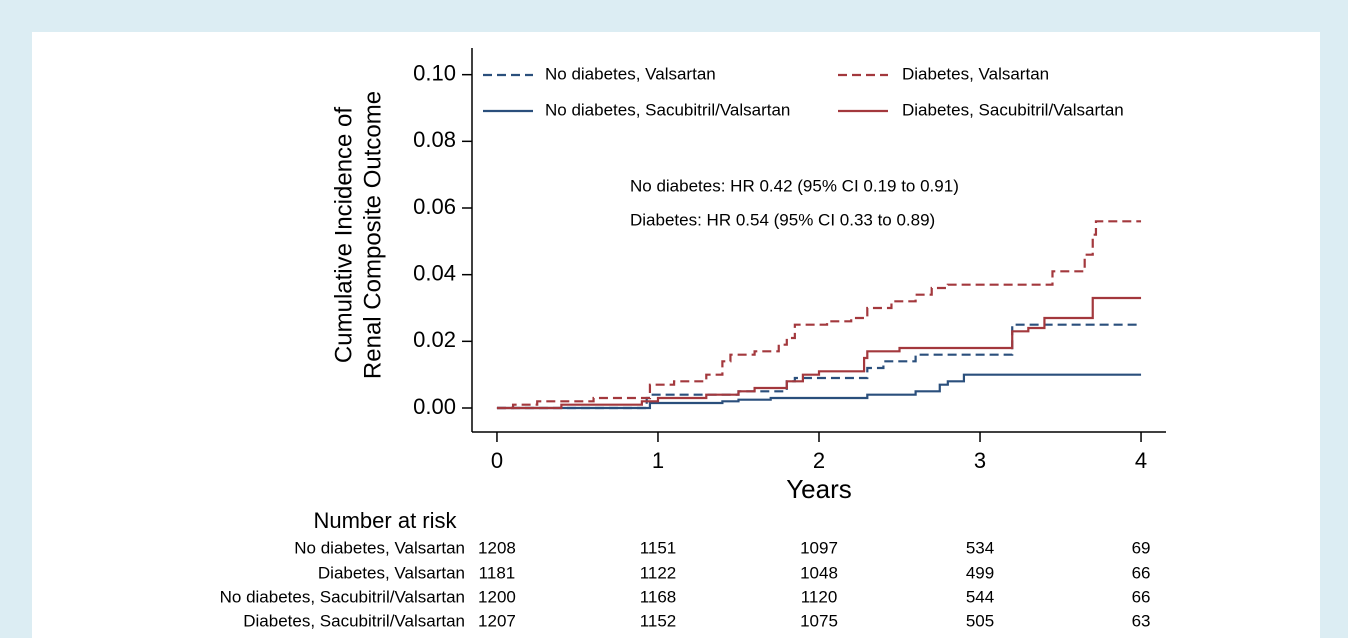 The width and height of the screenshot is (1348, 638). I want to click on y-axis-title: Cumulative Incidence of, so click(343, 235).